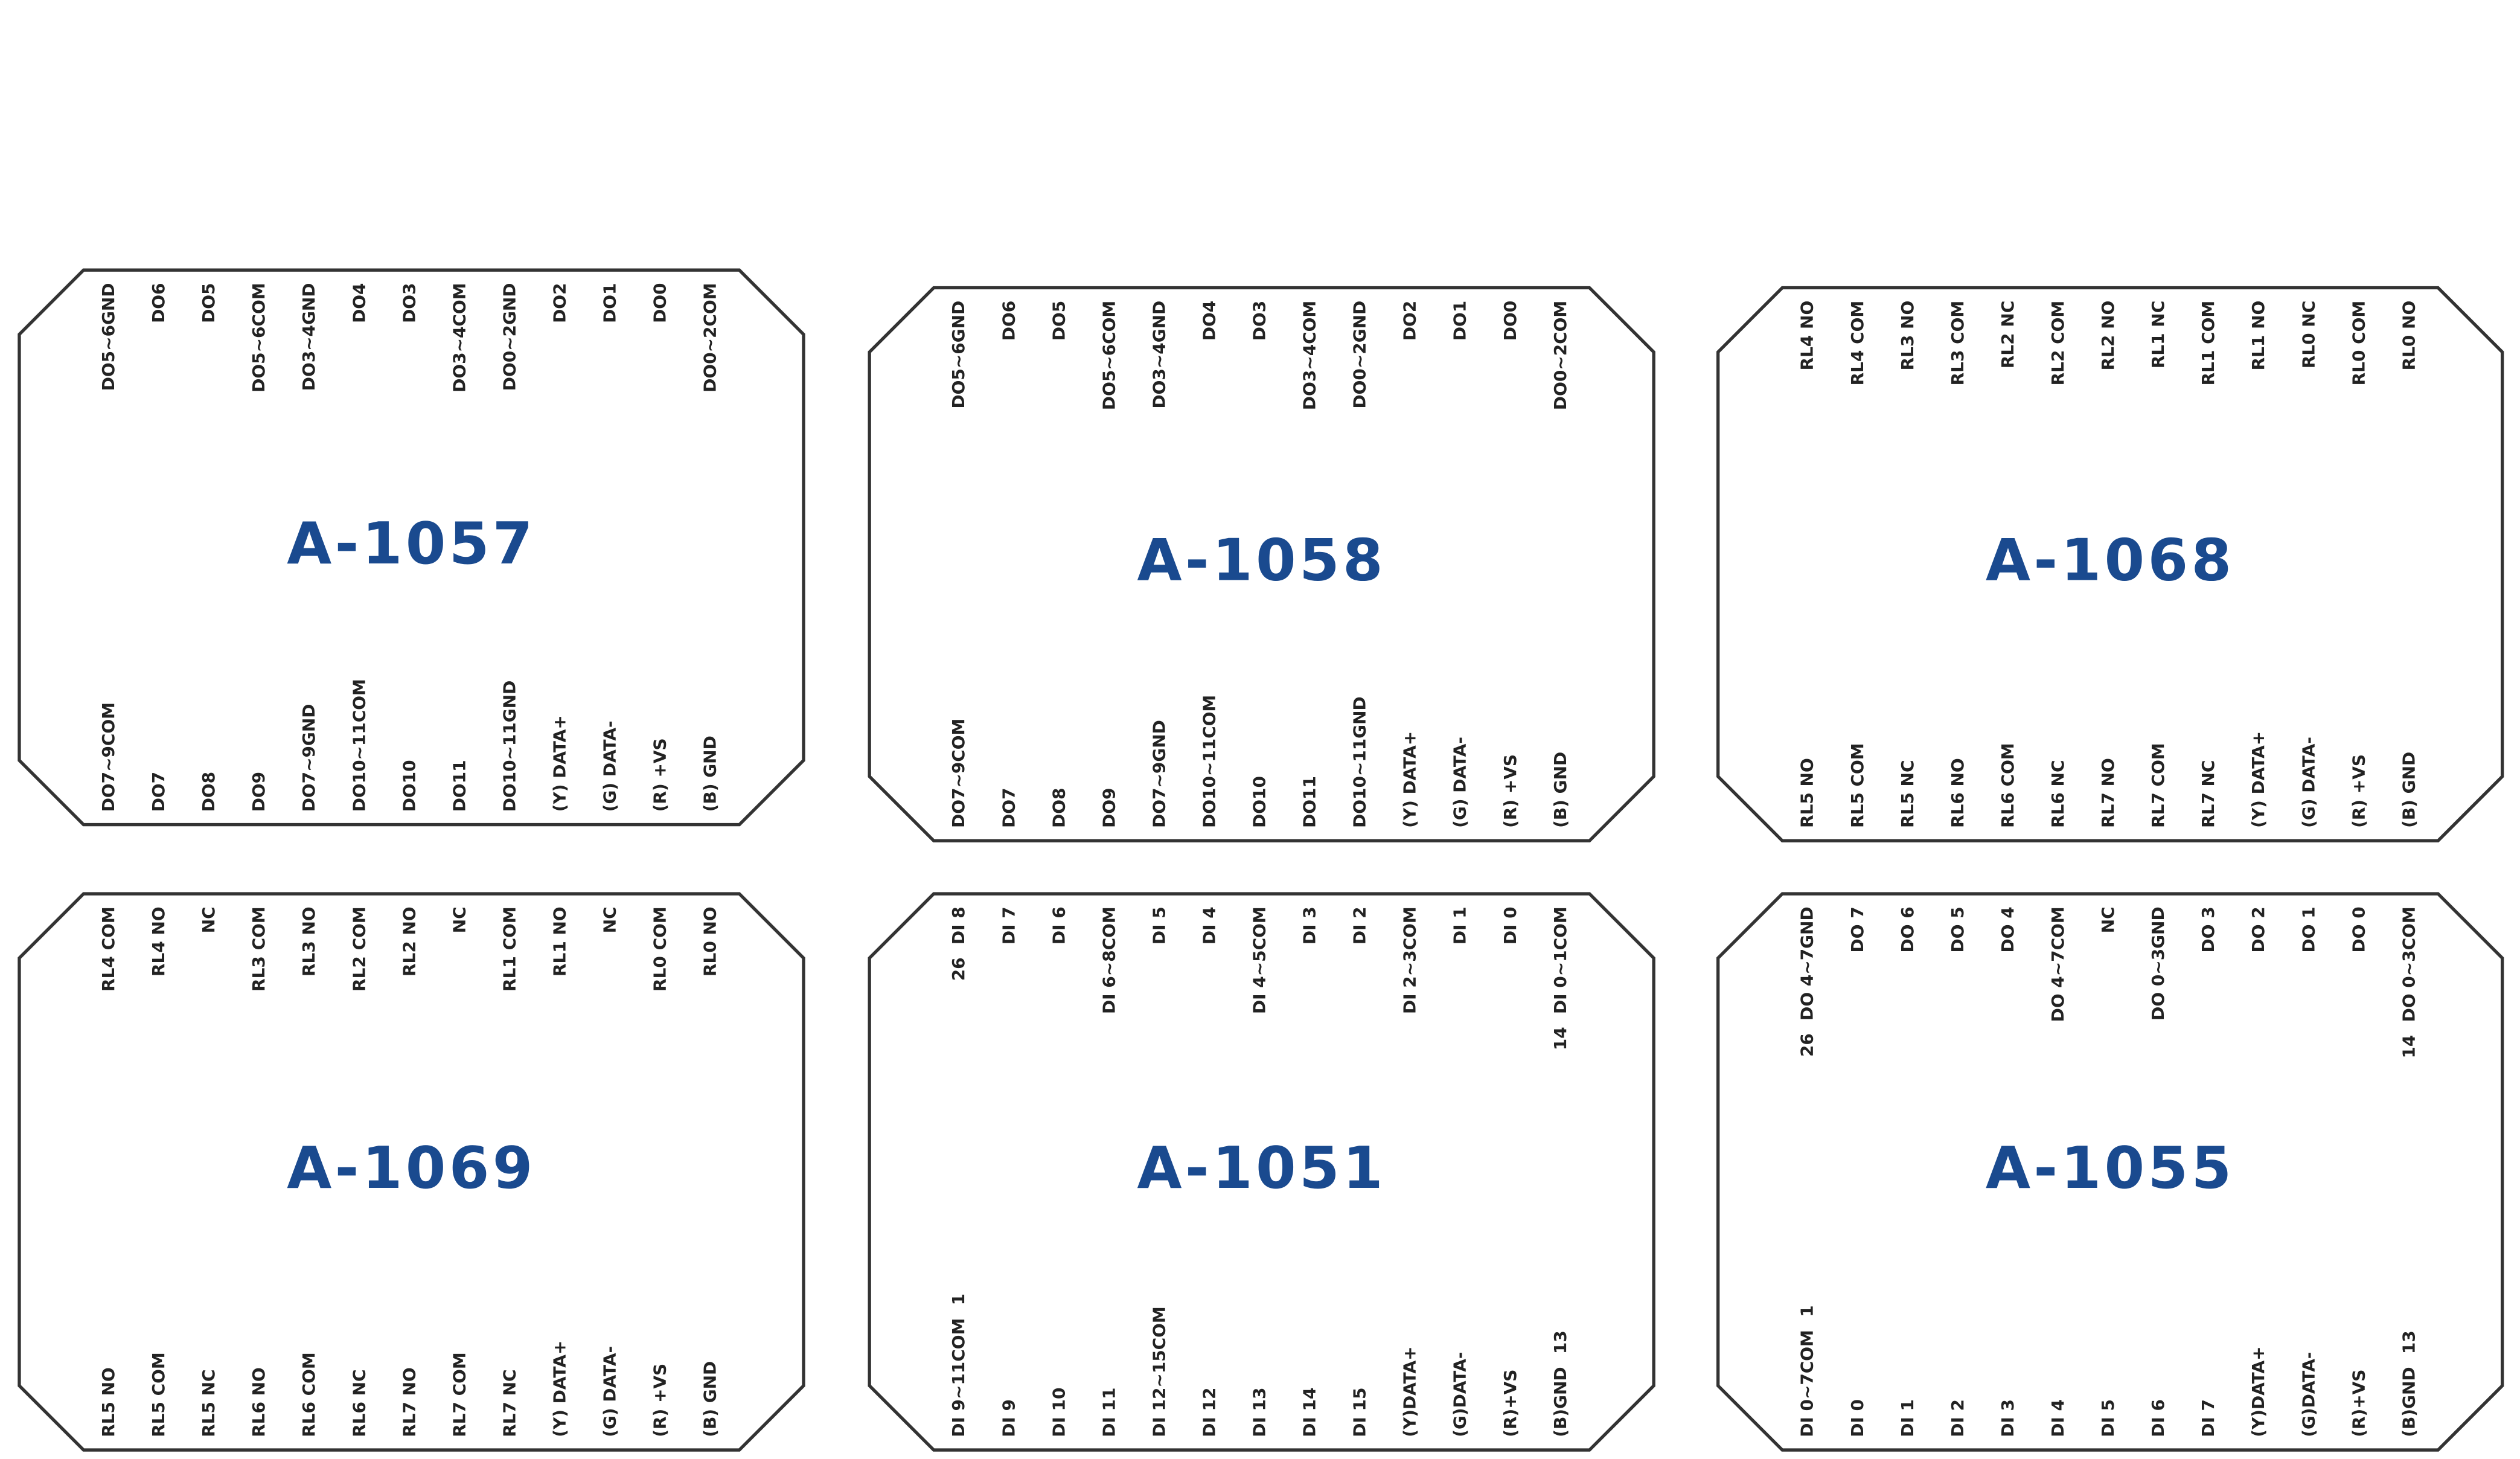 This screenshot has height=1459, width=2520. I want to click on pin-label: RL1 NC, so click(2158, 334).